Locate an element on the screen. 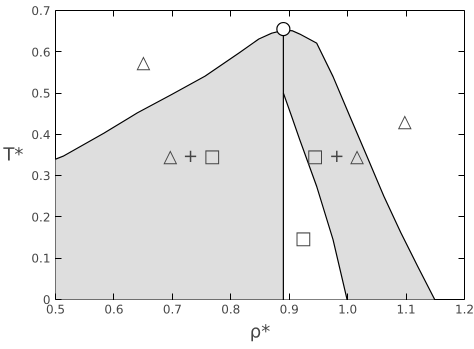  x-tick-label: 1.2 is located at coordinates (464, 309).